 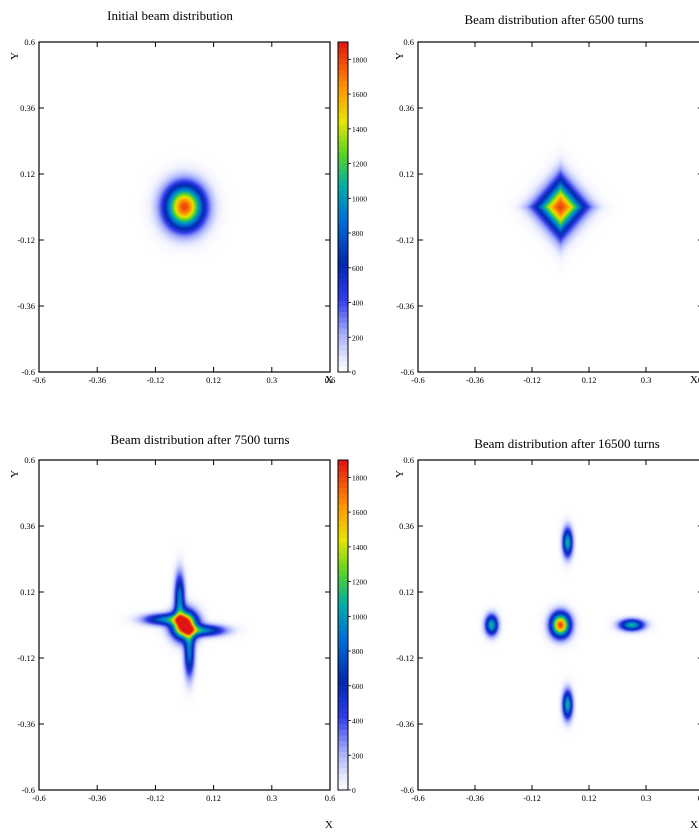 I want to click on y-tick-label: -0.6, so click(x=407, y=790).